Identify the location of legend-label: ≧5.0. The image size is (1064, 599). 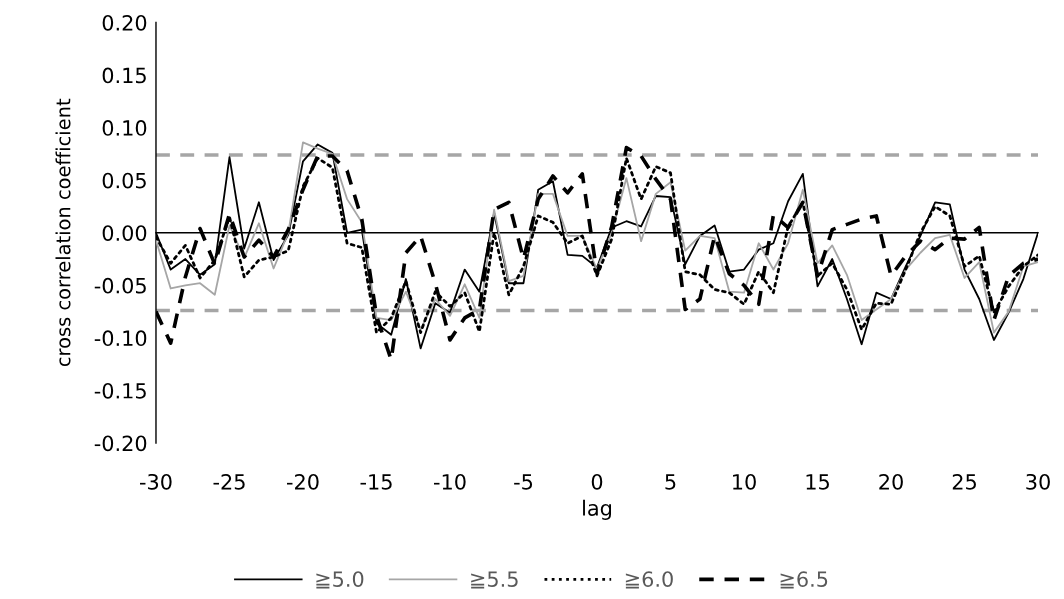
(340, 580).